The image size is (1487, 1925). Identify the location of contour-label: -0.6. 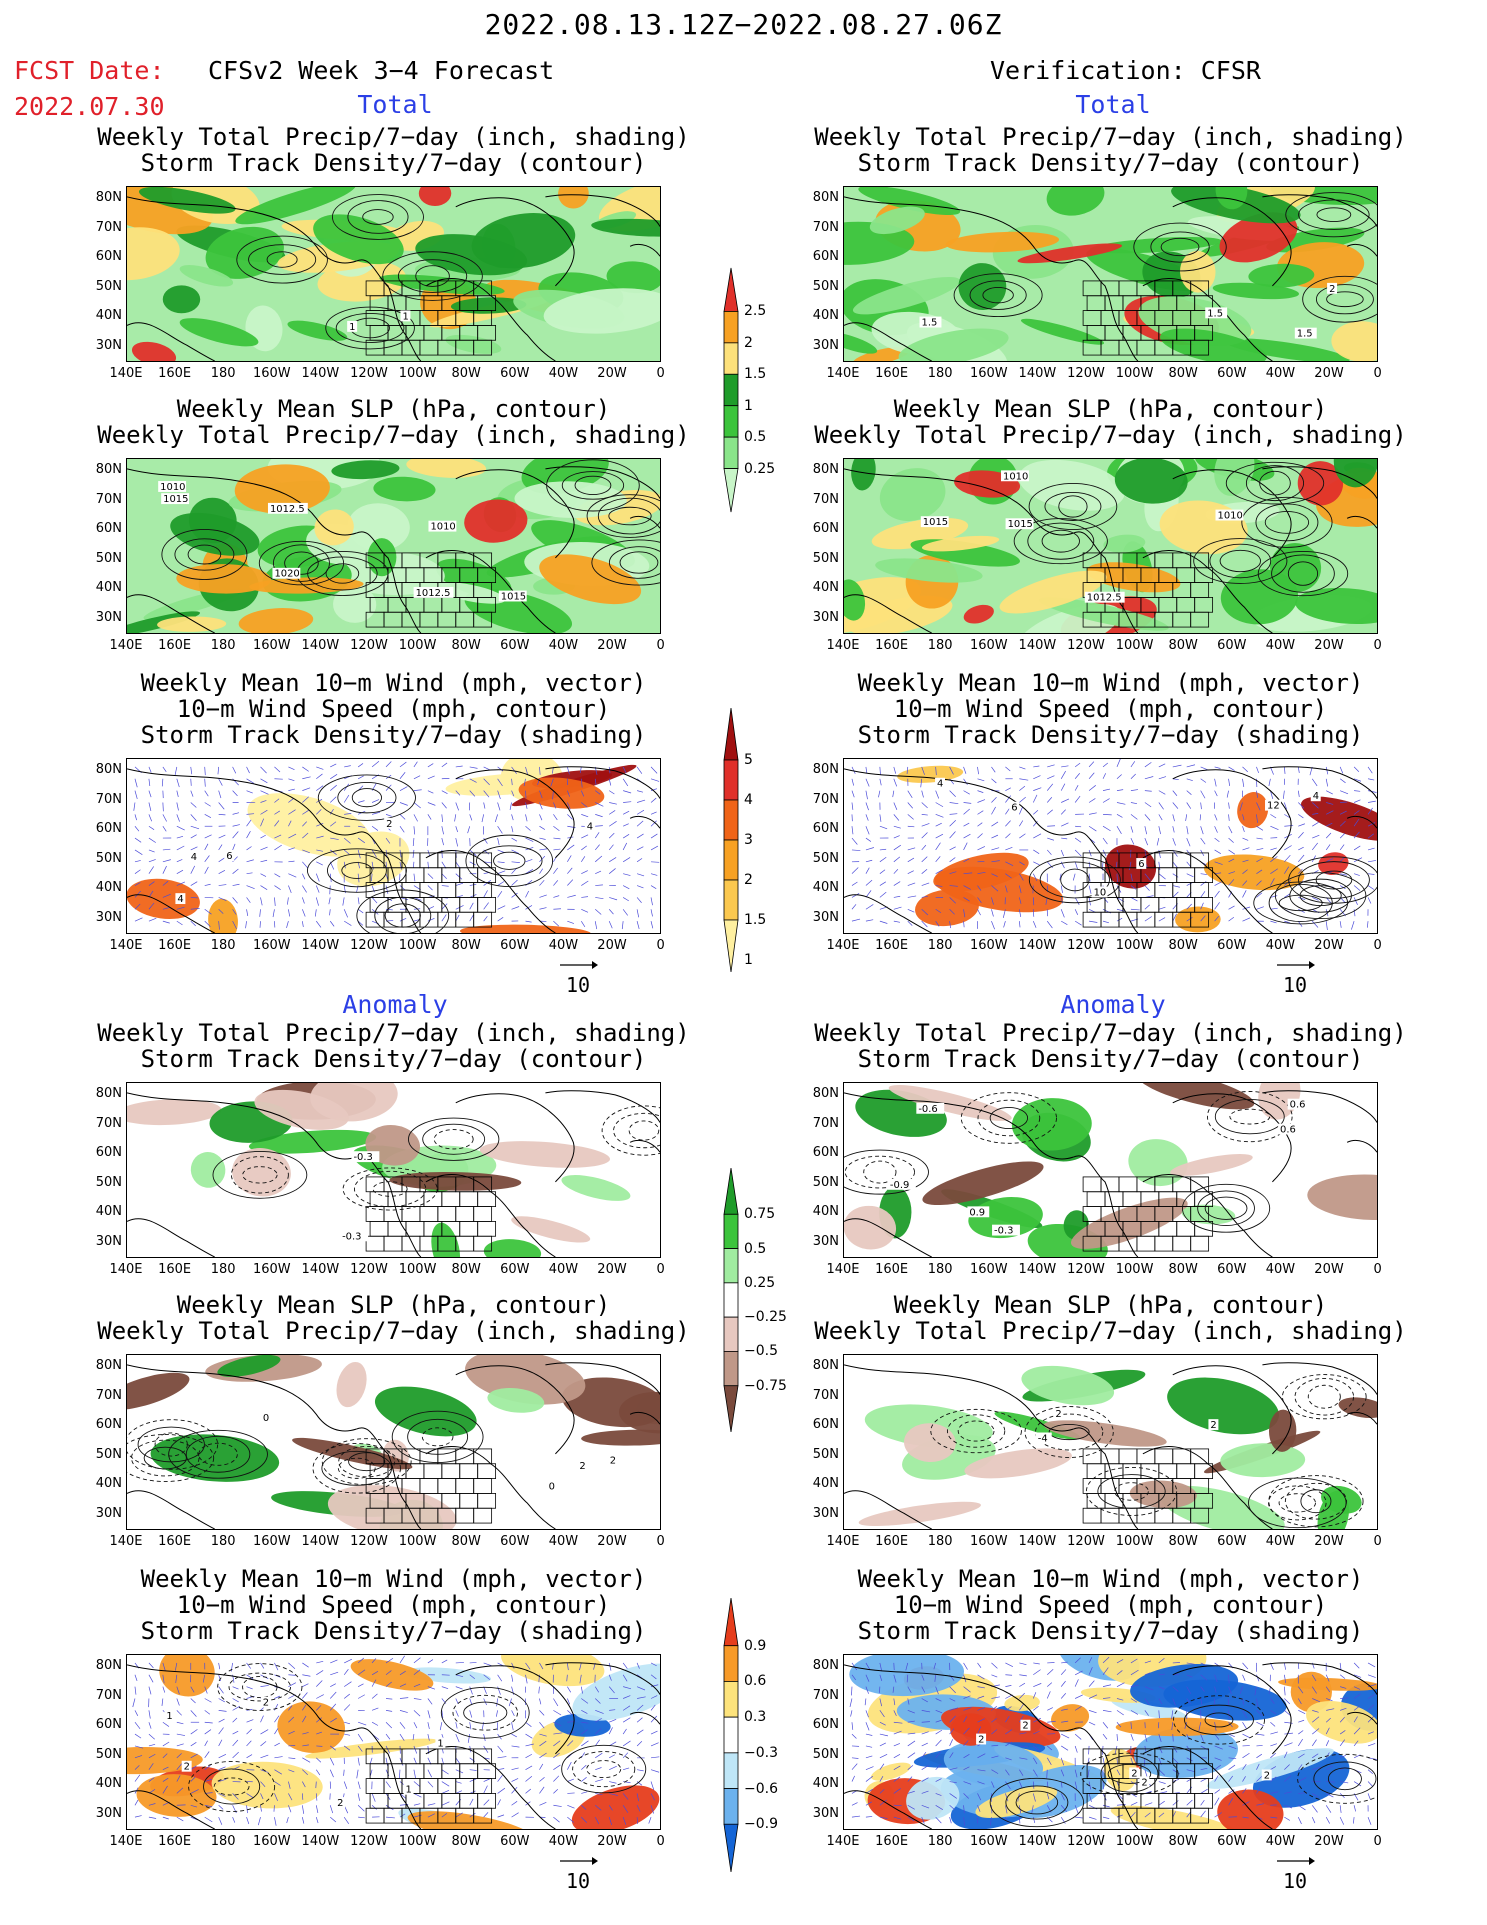
(930, 1108).